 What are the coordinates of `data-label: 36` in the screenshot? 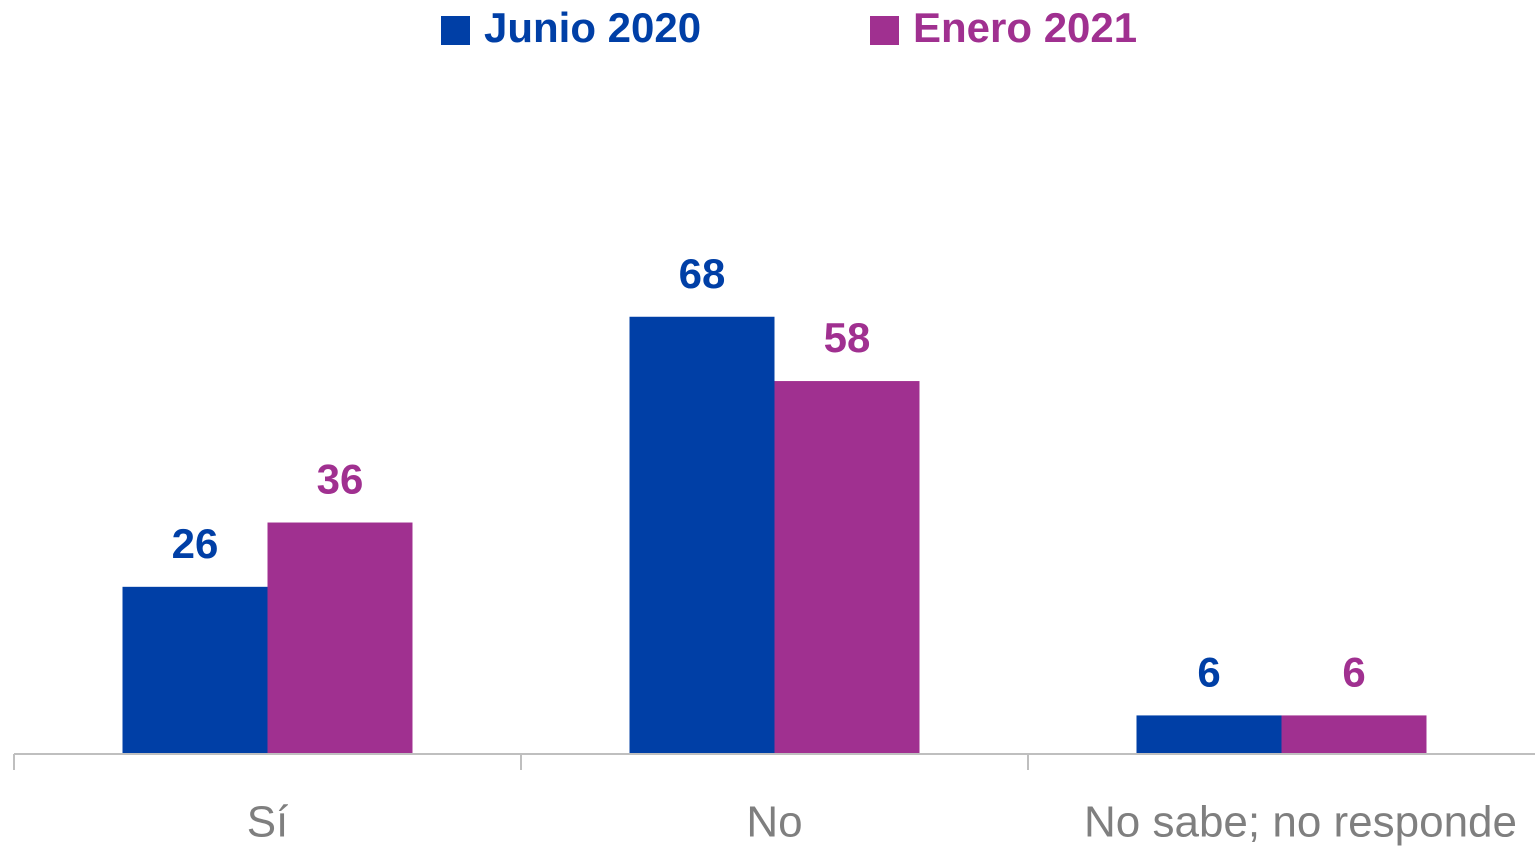 It's located at (340, 479).